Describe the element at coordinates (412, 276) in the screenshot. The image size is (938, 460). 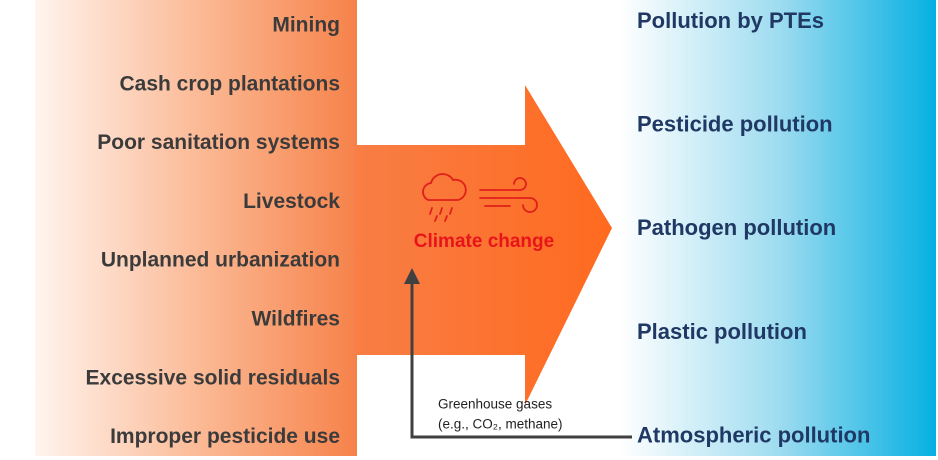
I see `feedback-arrowhead` at that location.